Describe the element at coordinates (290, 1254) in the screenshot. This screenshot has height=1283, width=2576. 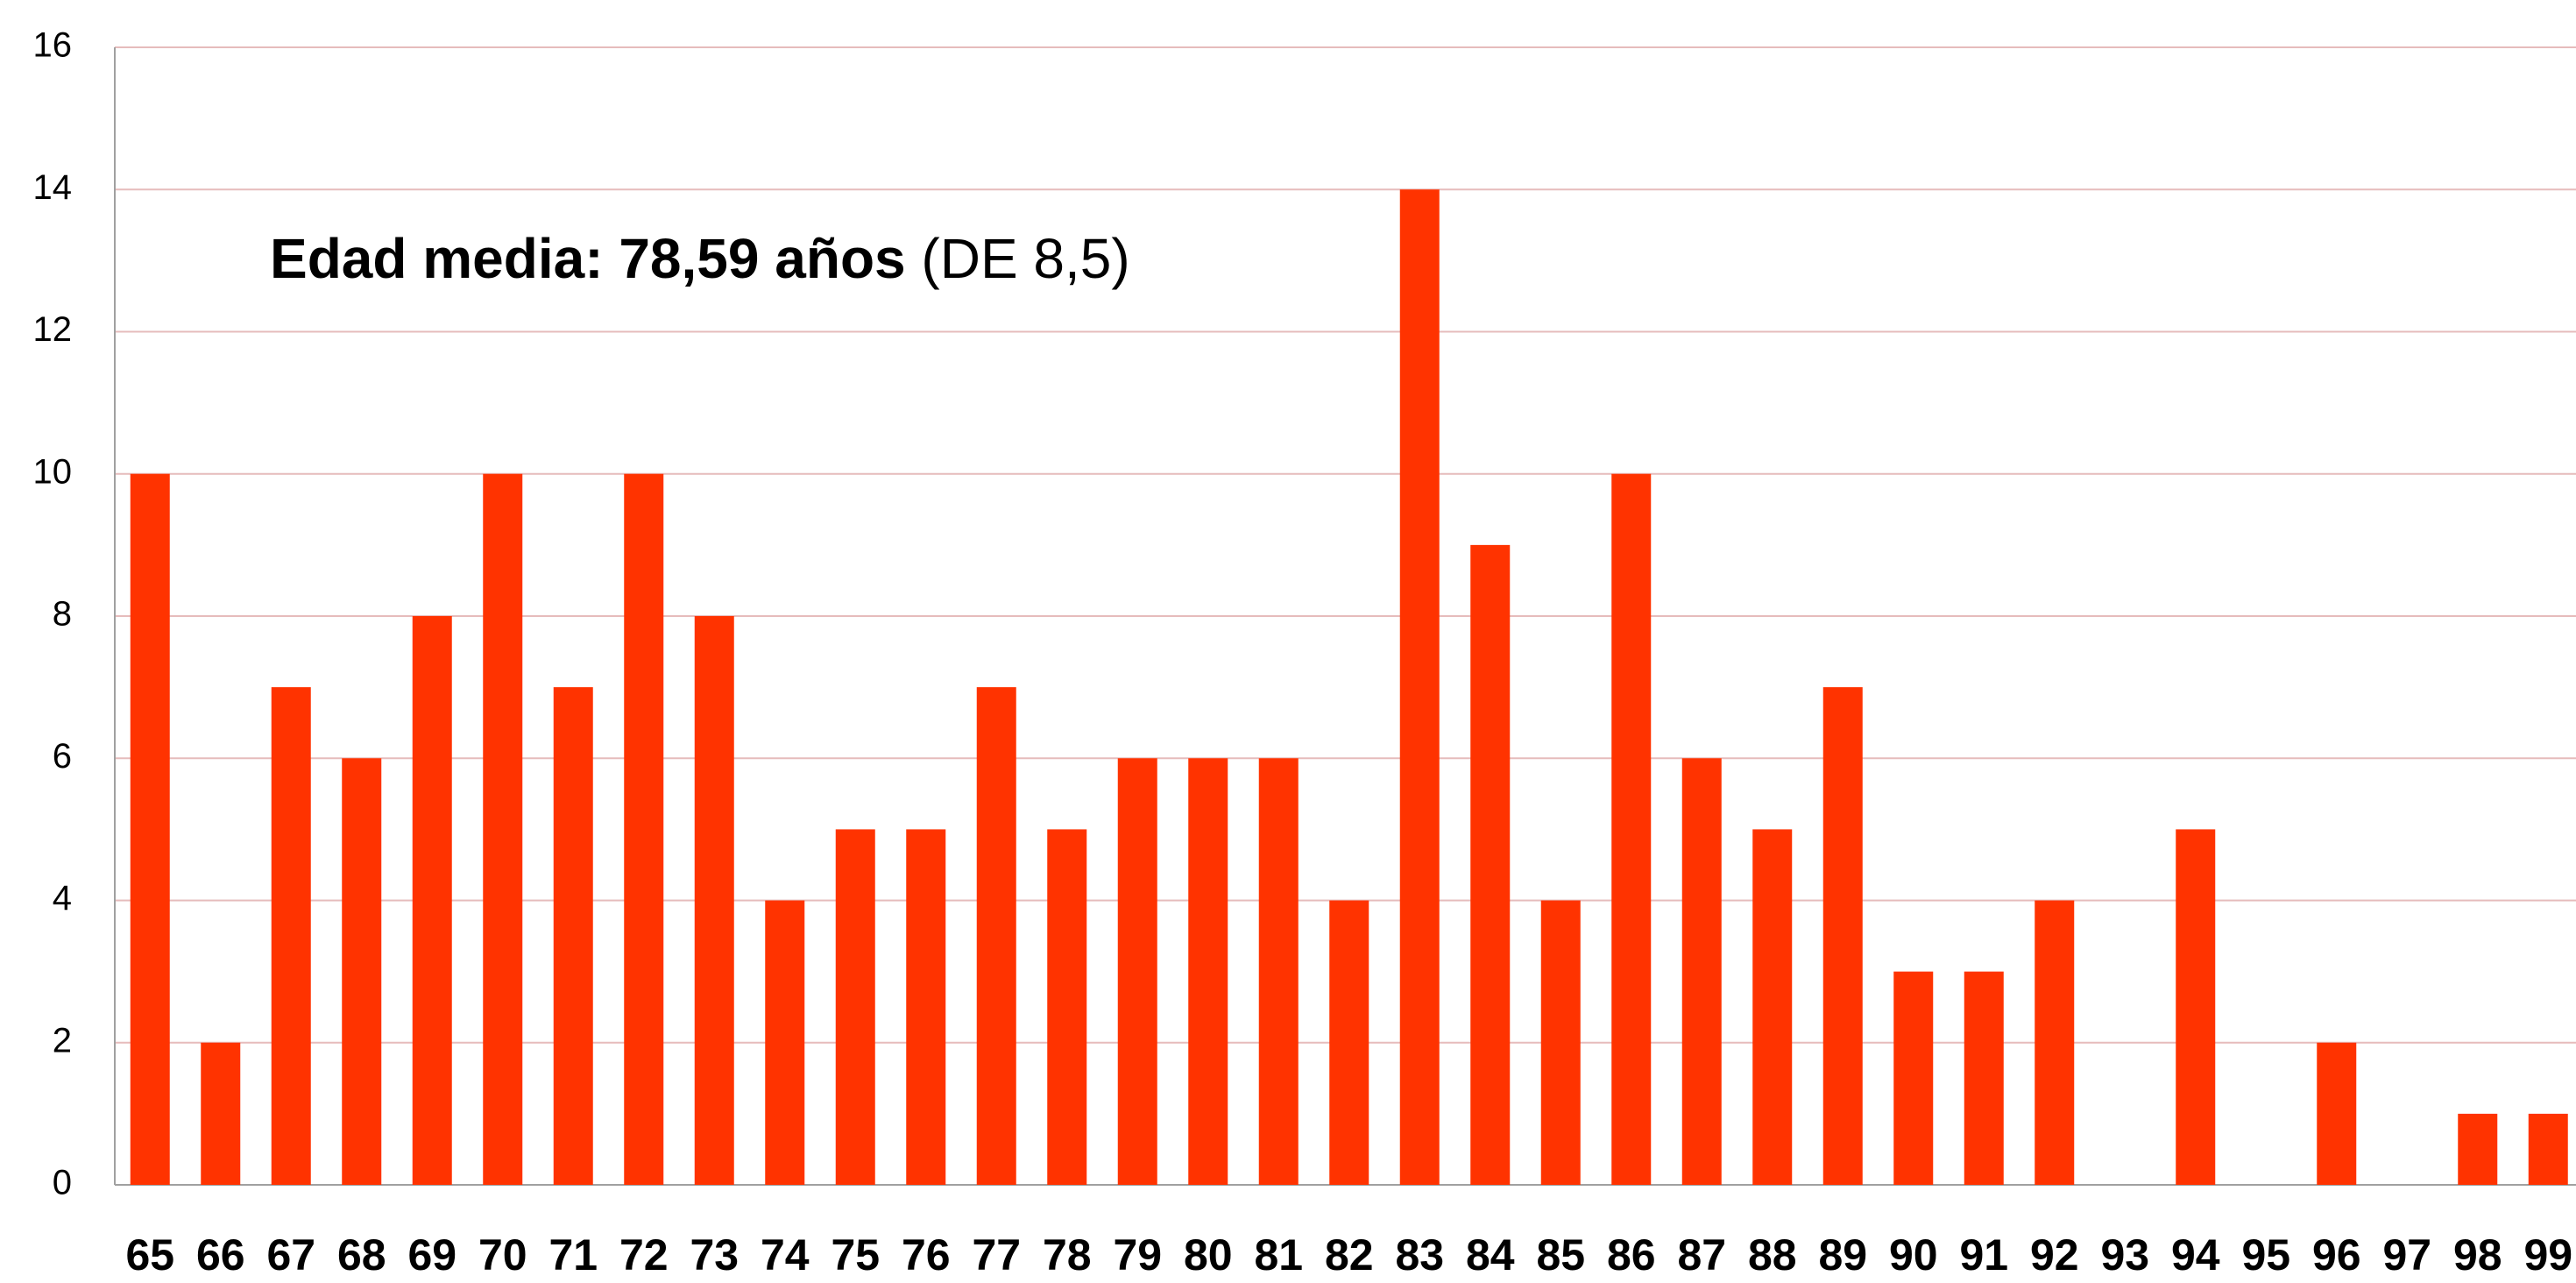
I see `x-tick-label: 67` at that location.